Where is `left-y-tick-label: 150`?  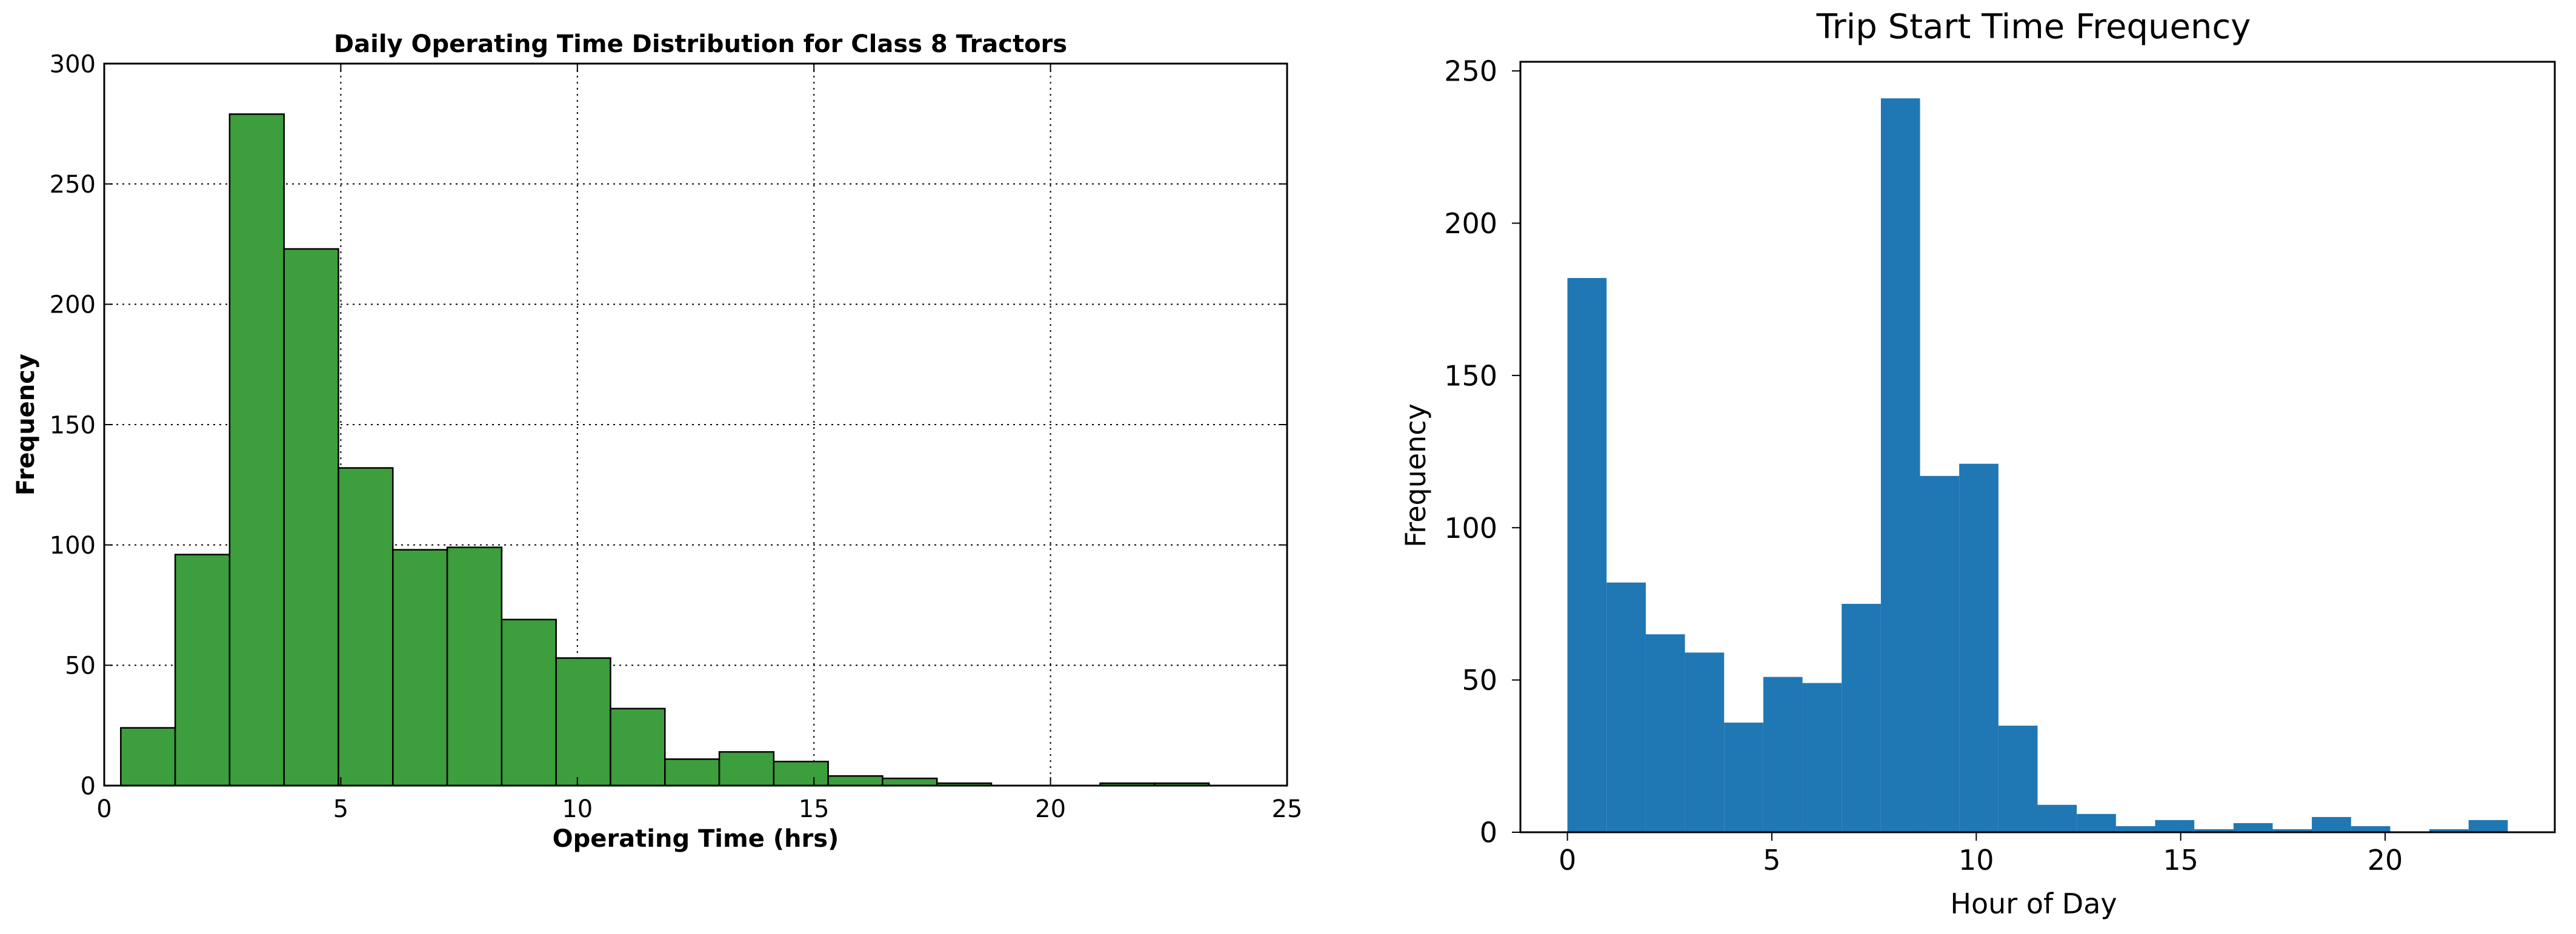
left-y-tick-label: 150 is located at coordinates (73, 425).